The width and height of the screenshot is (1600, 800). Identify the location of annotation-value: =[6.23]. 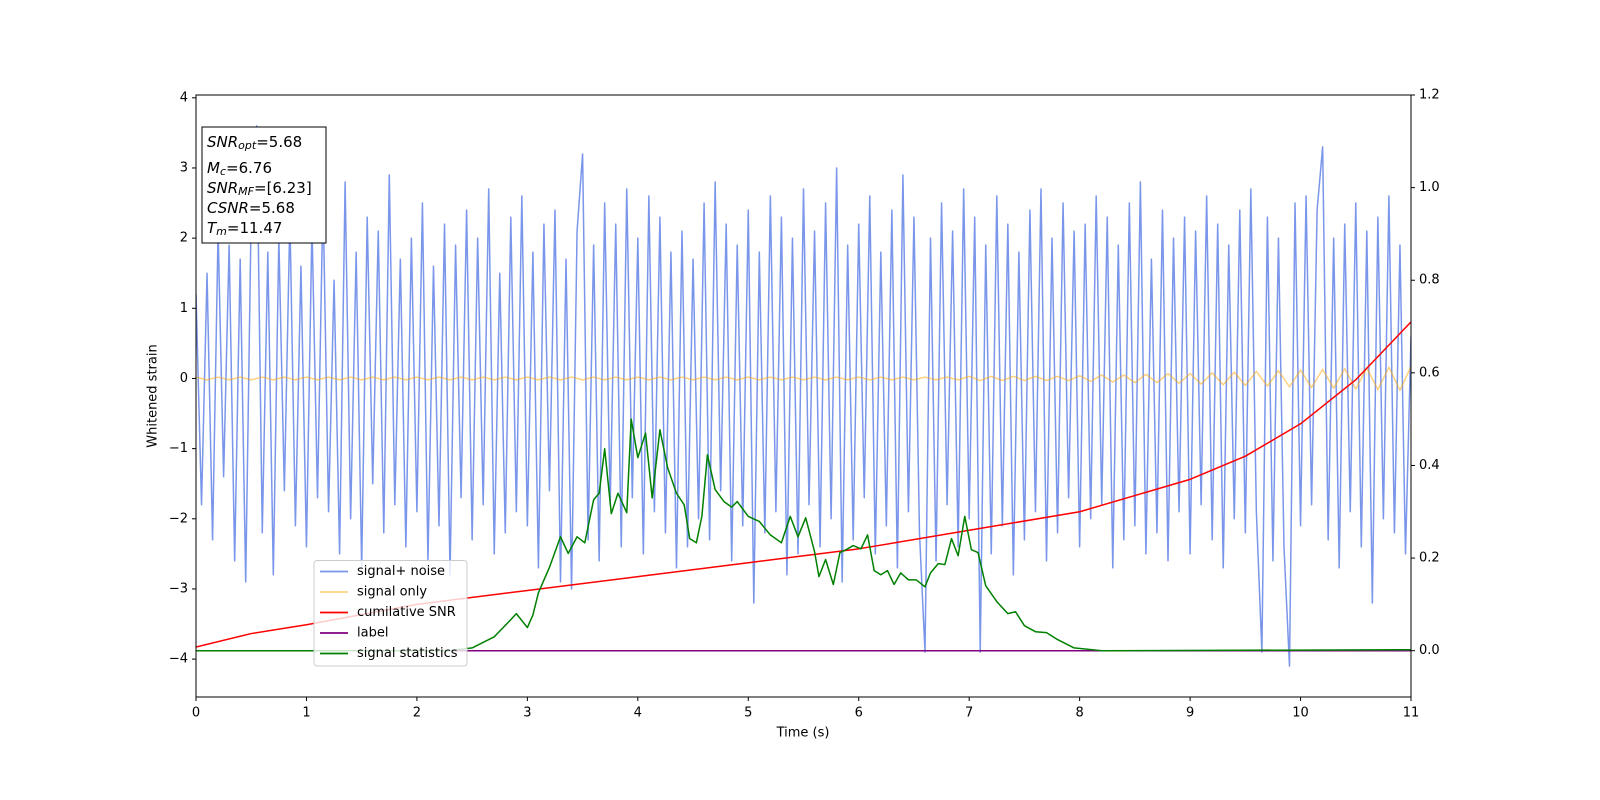
(283, 188).